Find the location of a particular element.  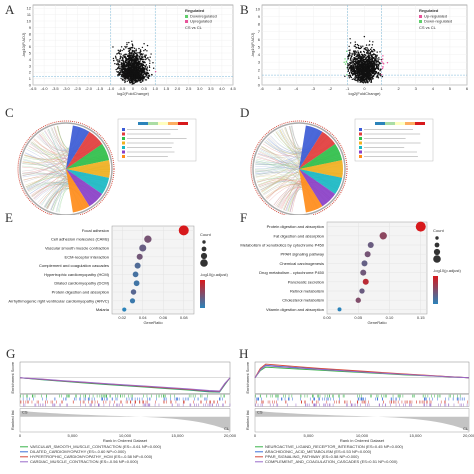

pathway-label: Hypertrophic cardiomyopathy (HCM) is located at coordinates (77, 274).